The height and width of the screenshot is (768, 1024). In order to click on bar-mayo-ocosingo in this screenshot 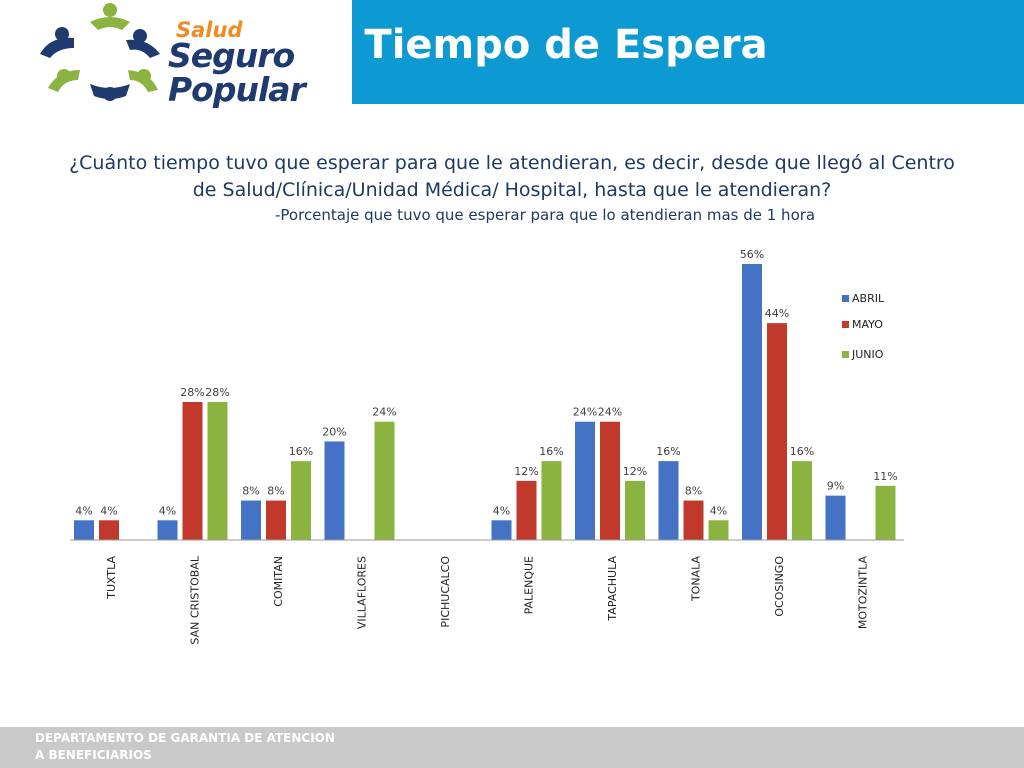, I will do `click(777, 431)`.